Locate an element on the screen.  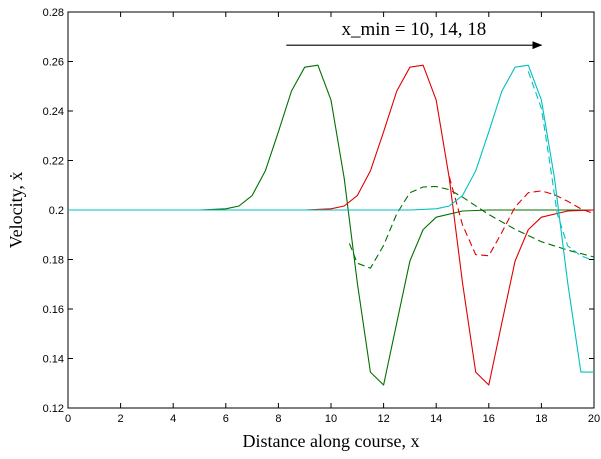
y-tick-label: 0.24 is located at coordinates (53, 112).